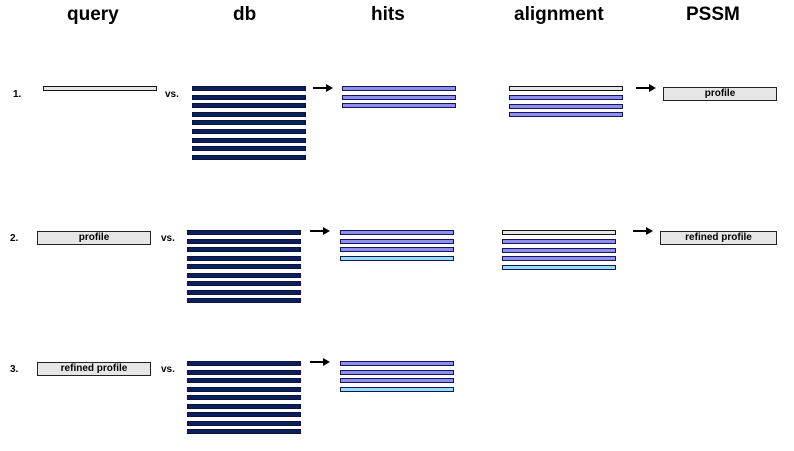 Image resolution: width=794 pixels, height=451 pixels. Describe the element at coordinates (14, 238) in the screenshot. I see `row-2-number: 2.` at that location.